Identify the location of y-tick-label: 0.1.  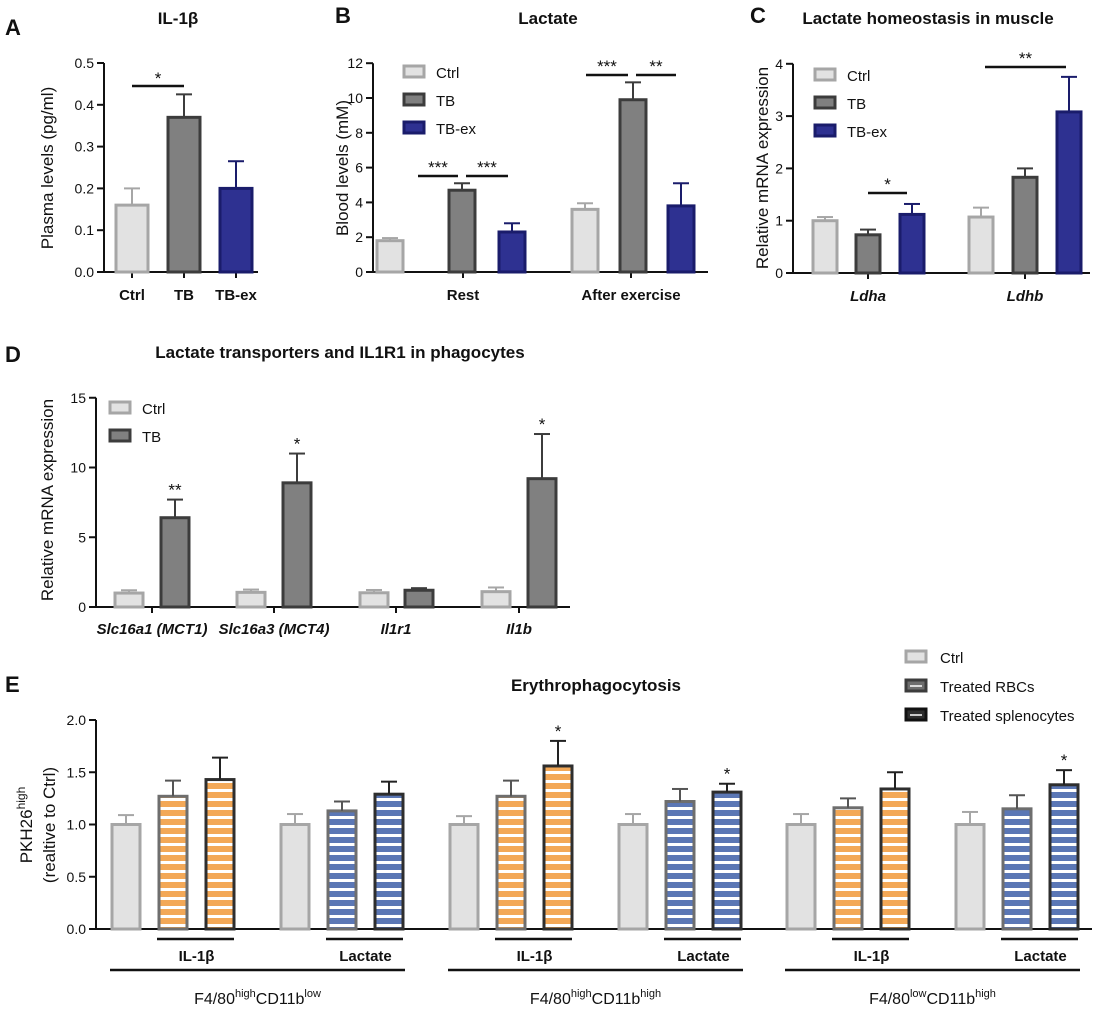
(85, 230).